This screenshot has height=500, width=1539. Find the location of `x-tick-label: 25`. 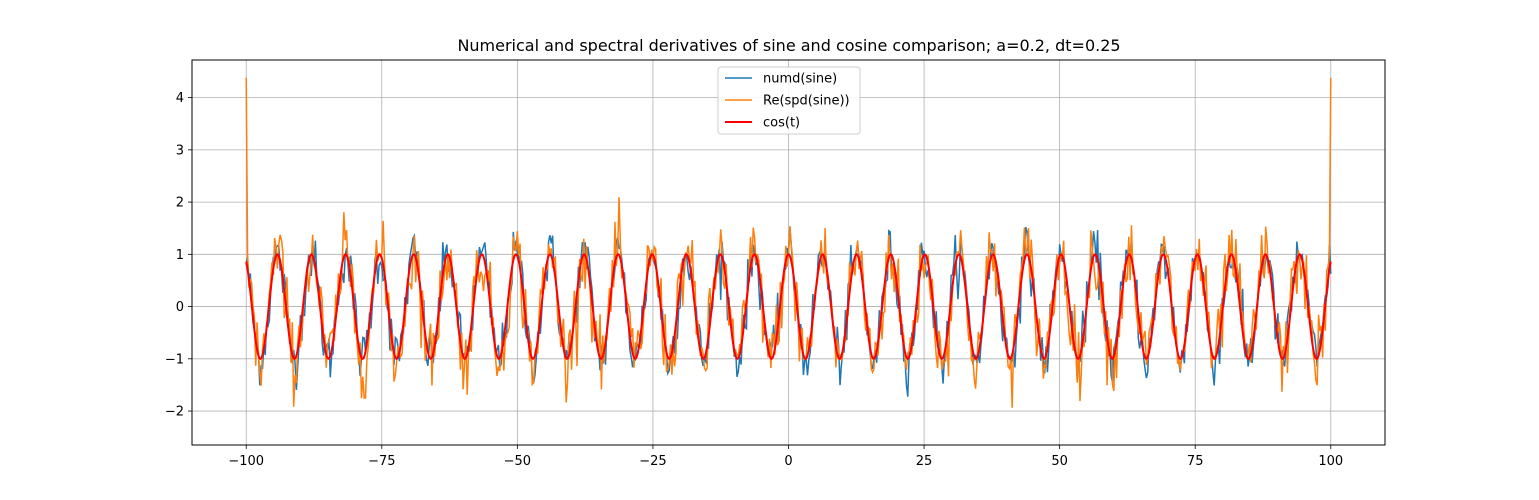

x-tick-label: 25 is located at coordinates (924, 461).